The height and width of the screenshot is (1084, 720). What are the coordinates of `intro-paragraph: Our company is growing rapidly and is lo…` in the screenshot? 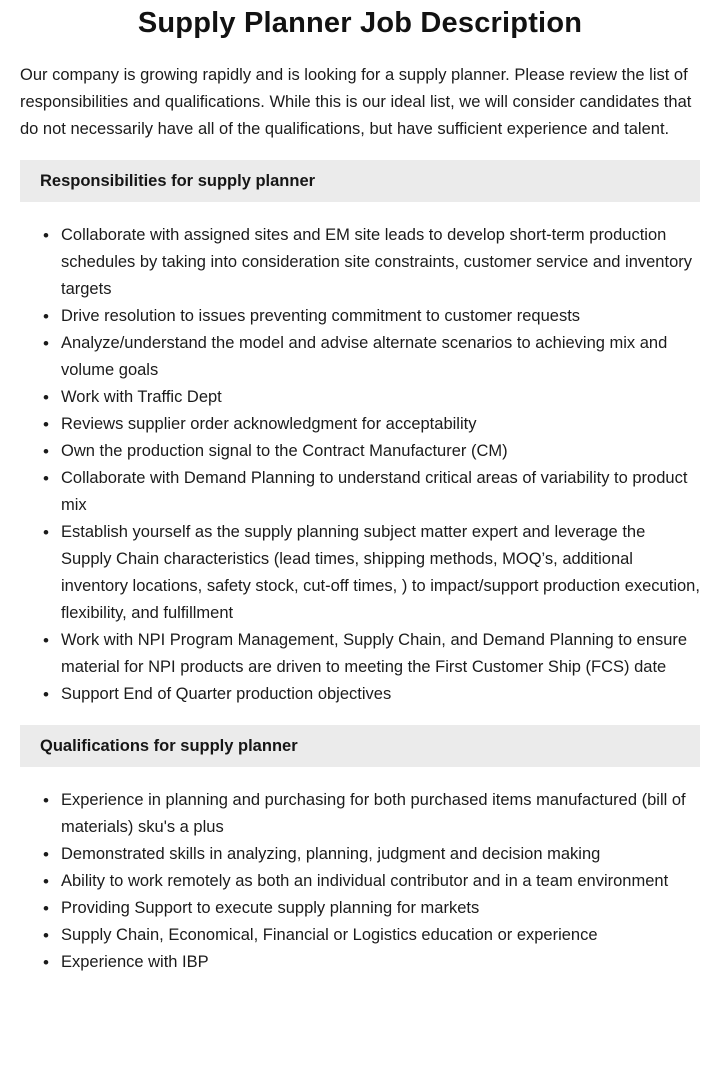 It's located at (356, 102).